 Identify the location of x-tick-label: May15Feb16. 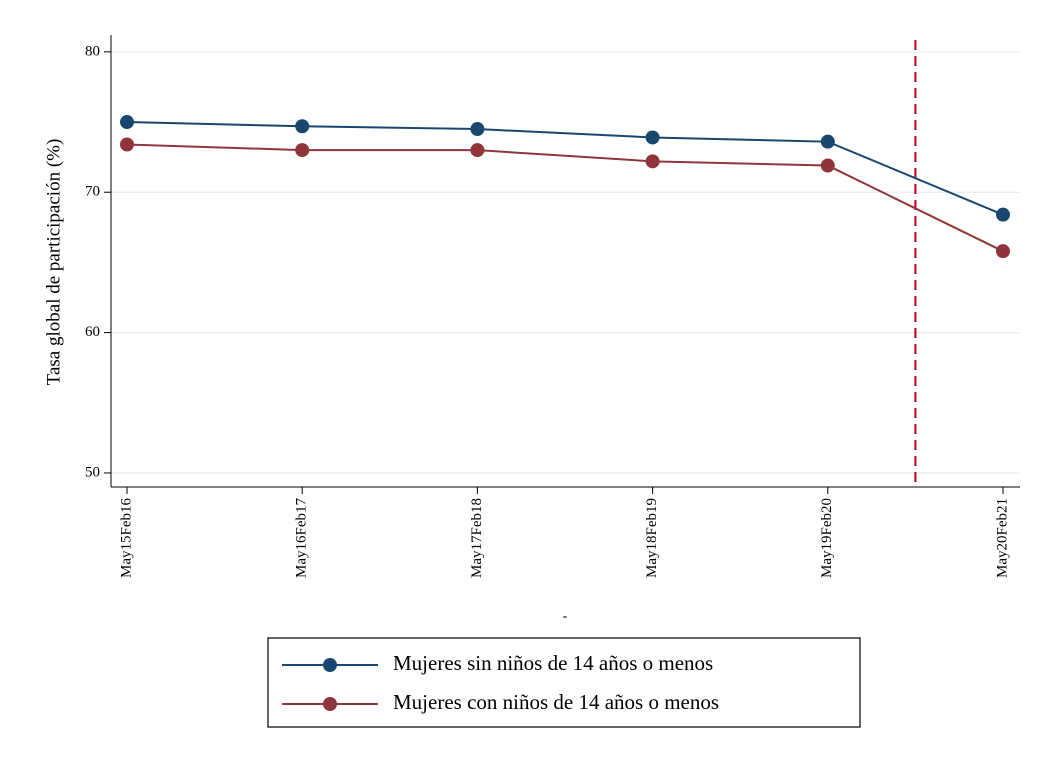
(126, 538).